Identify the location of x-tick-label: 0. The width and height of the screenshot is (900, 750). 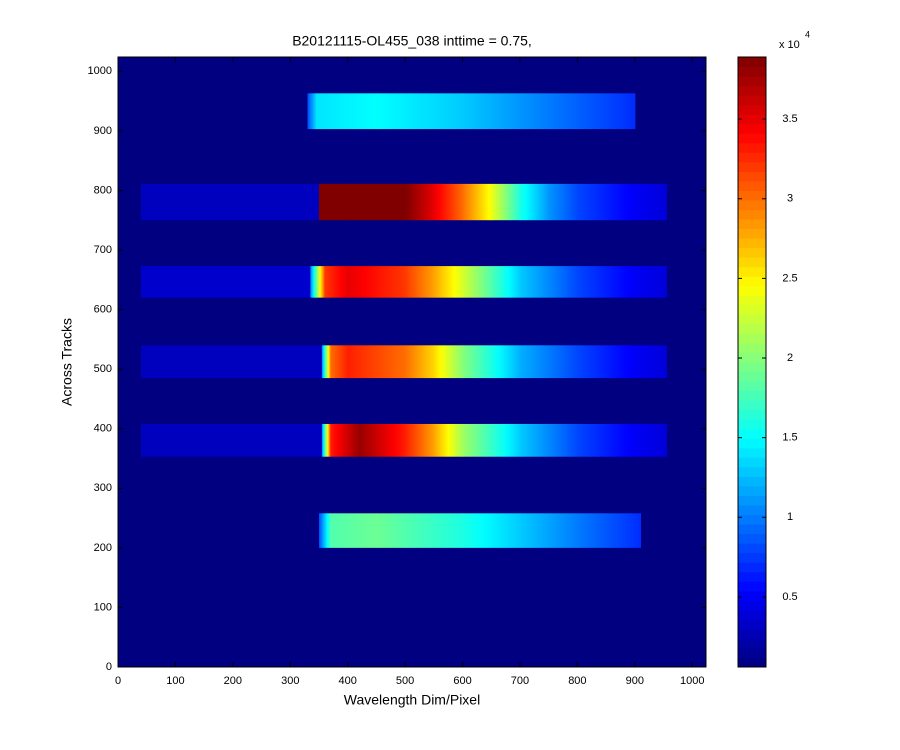
(118, 681).